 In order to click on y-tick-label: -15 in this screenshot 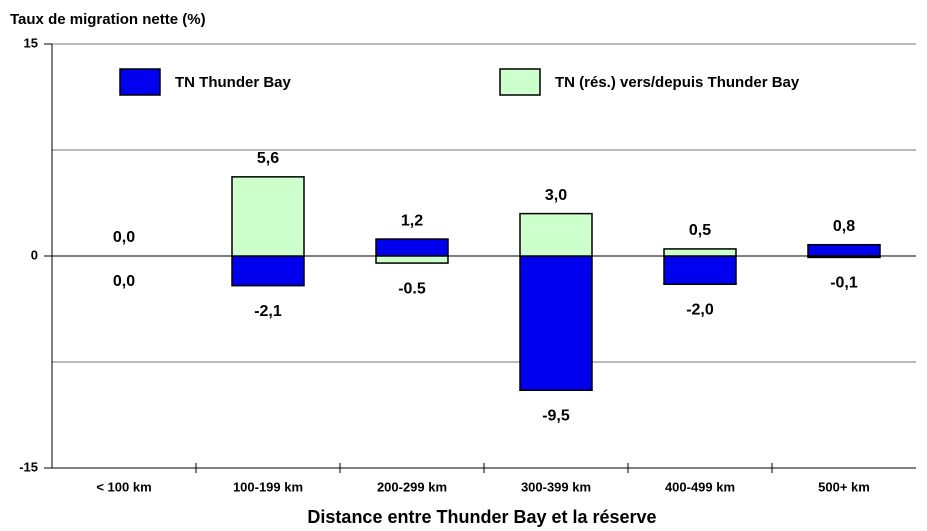, I will do `click(28, 466)`.